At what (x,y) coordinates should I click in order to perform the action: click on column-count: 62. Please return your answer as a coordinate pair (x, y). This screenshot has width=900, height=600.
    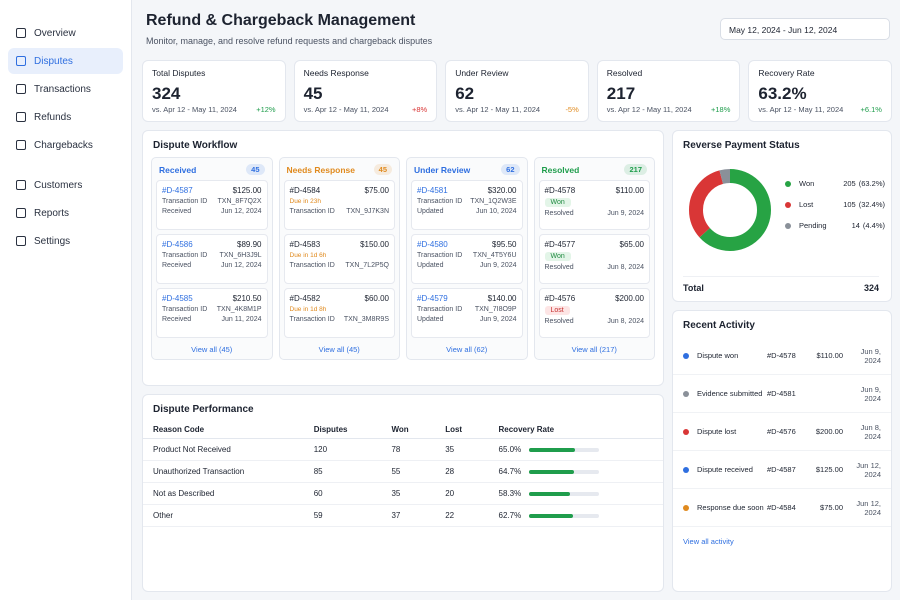
    Looking at the image, I should click on (510, 169).